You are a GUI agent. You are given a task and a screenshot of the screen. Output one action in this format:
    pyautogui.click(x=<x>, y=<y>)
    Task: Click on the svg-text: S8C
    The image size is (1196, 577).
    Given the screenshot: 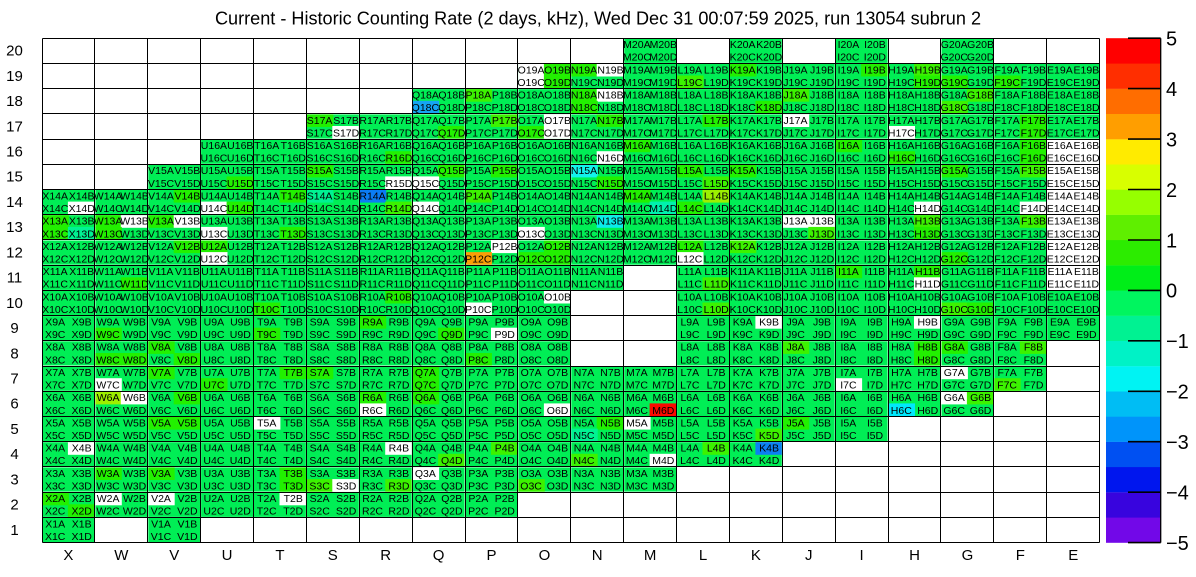 What is the action you would take?
    pyautogui.click(x=319, y=360)
    